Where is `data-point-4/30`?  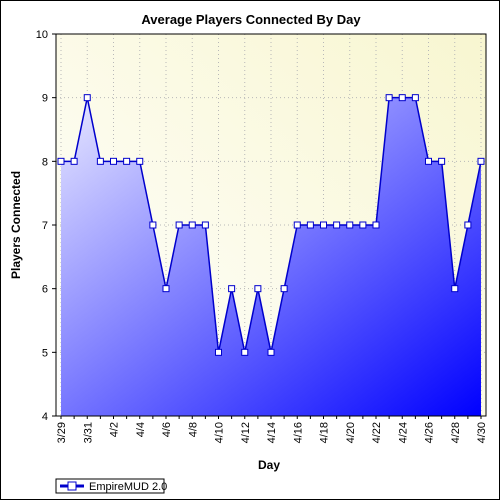 data-point-4/30 is located at coordinates (481, 161).